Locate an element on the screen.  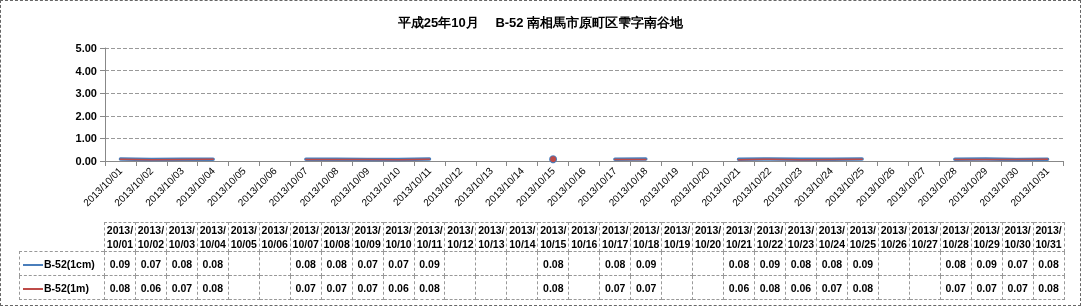
category-label: 2013/10/07 is located at coordinates (305, 237).